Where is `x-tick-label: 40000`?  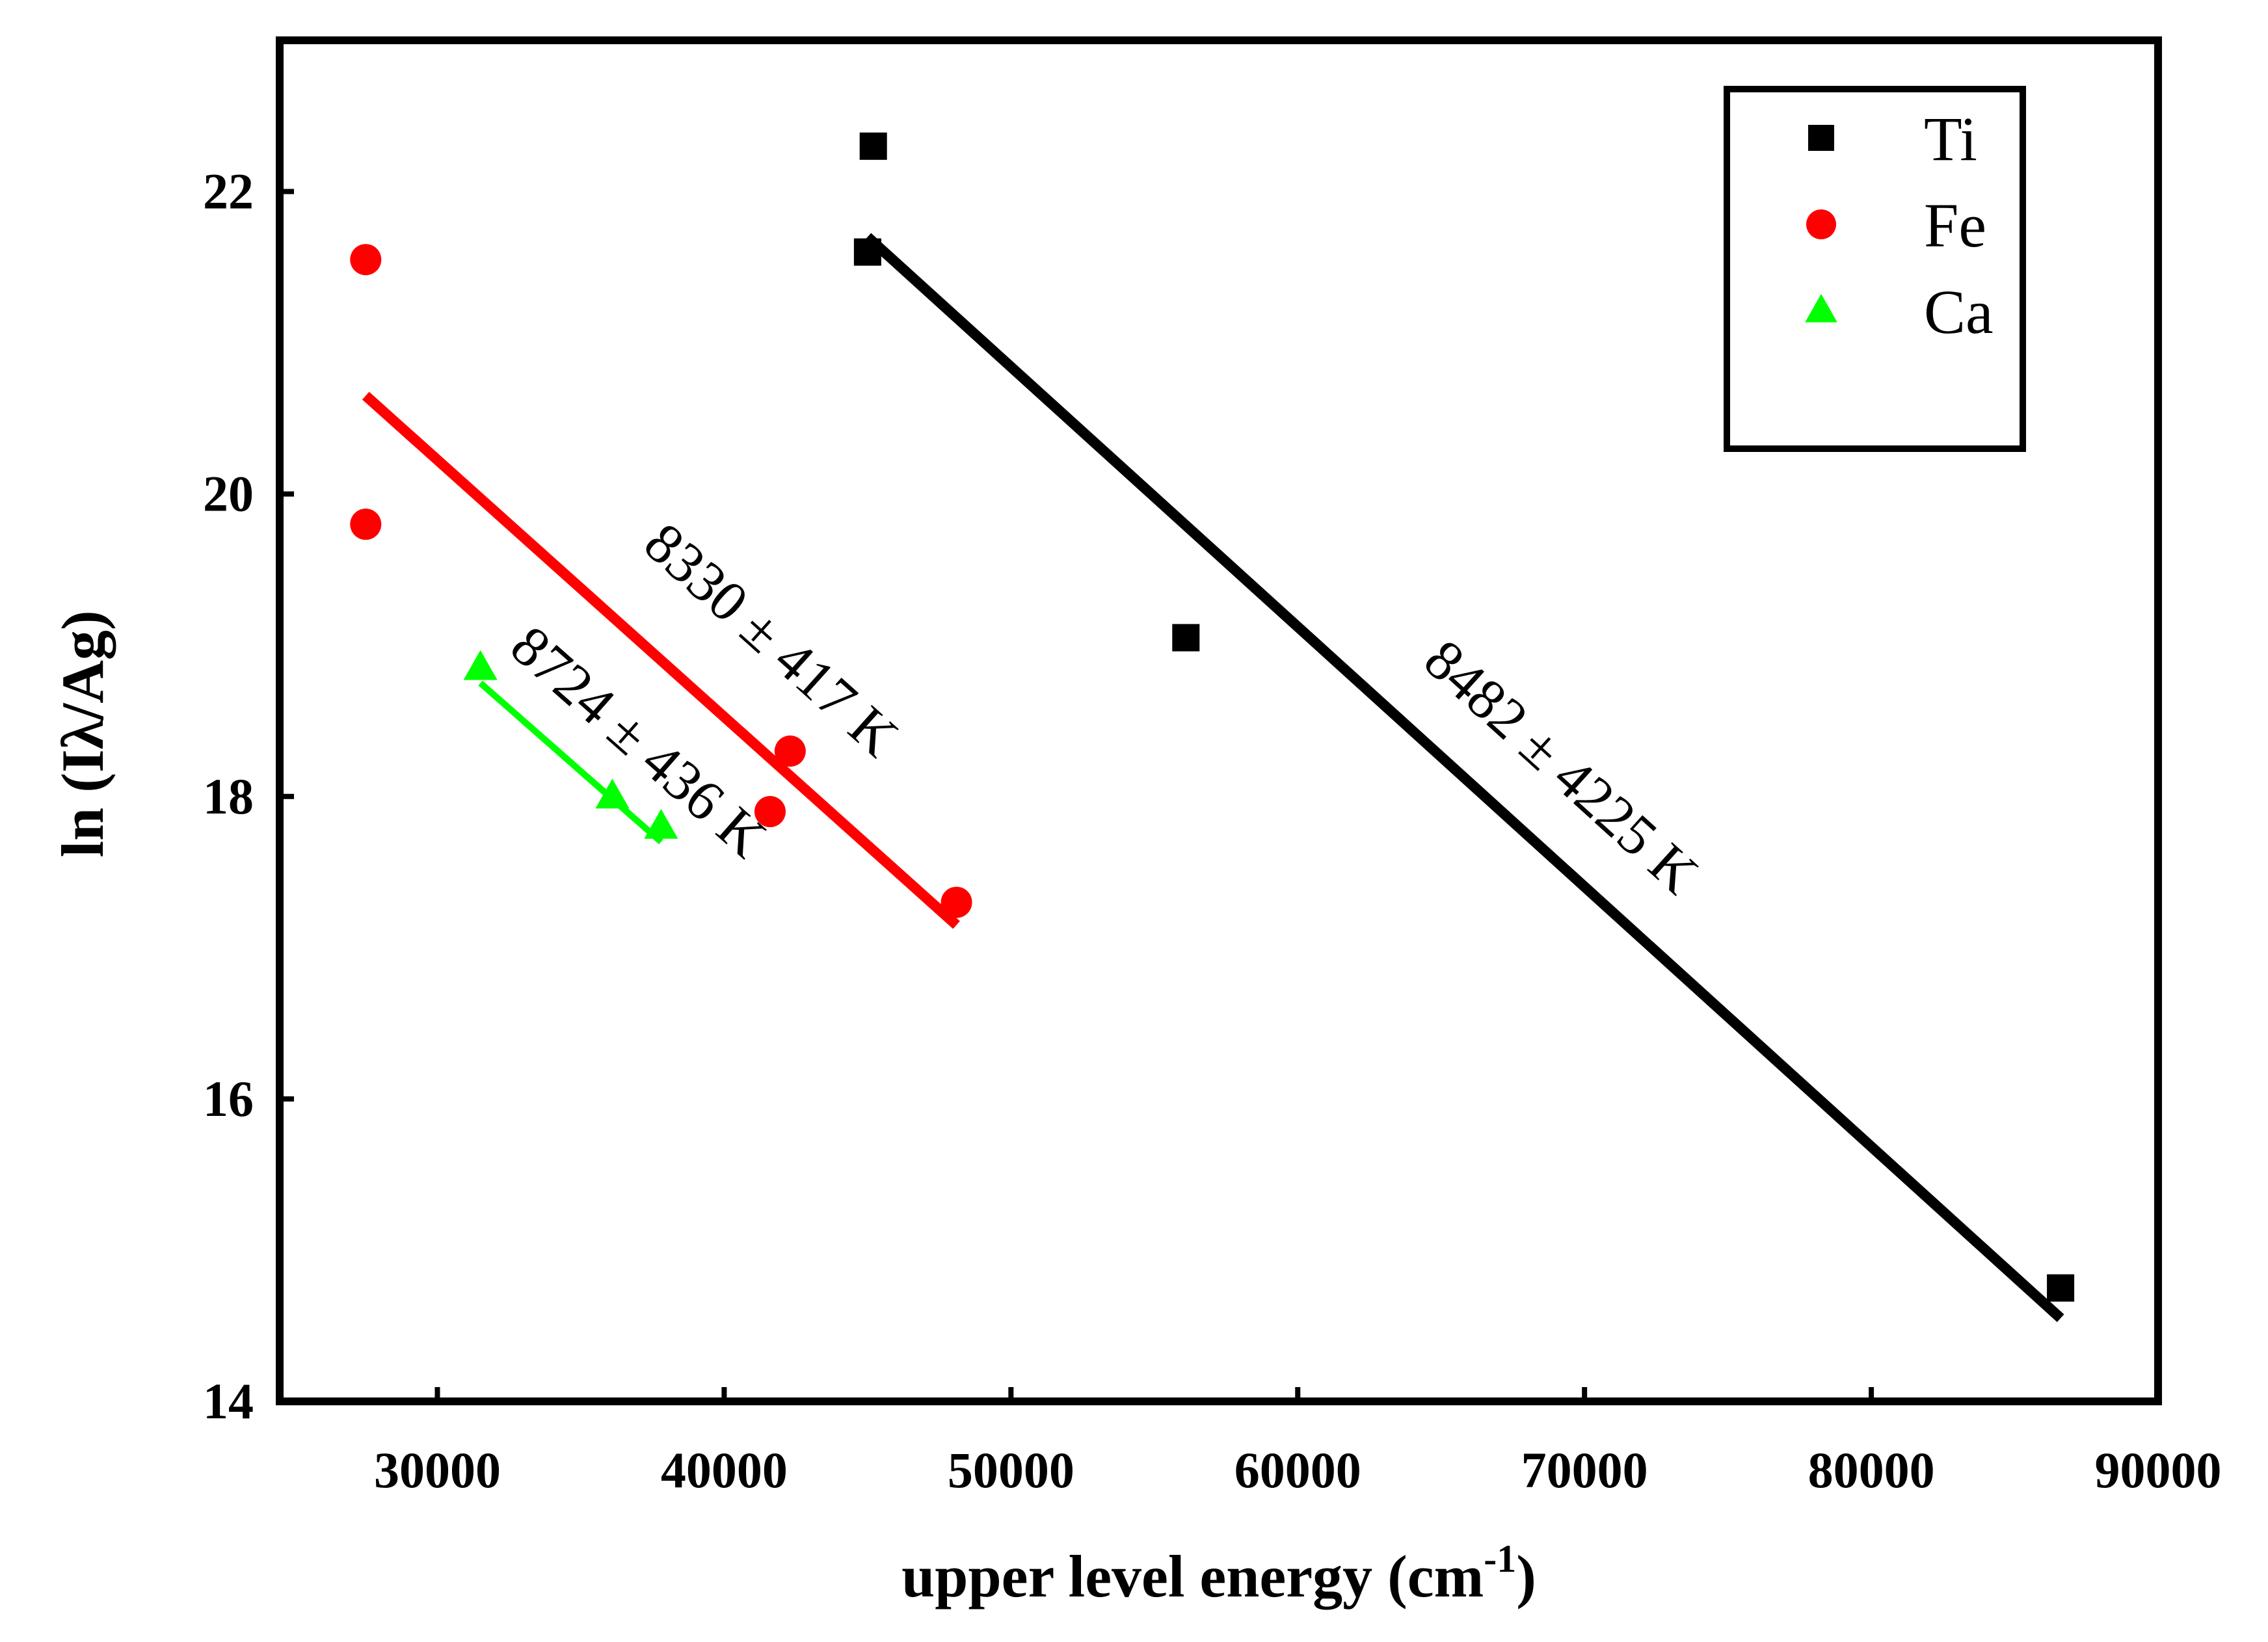 x-tick-label: 40000 is located at coordinates (725, 1470).